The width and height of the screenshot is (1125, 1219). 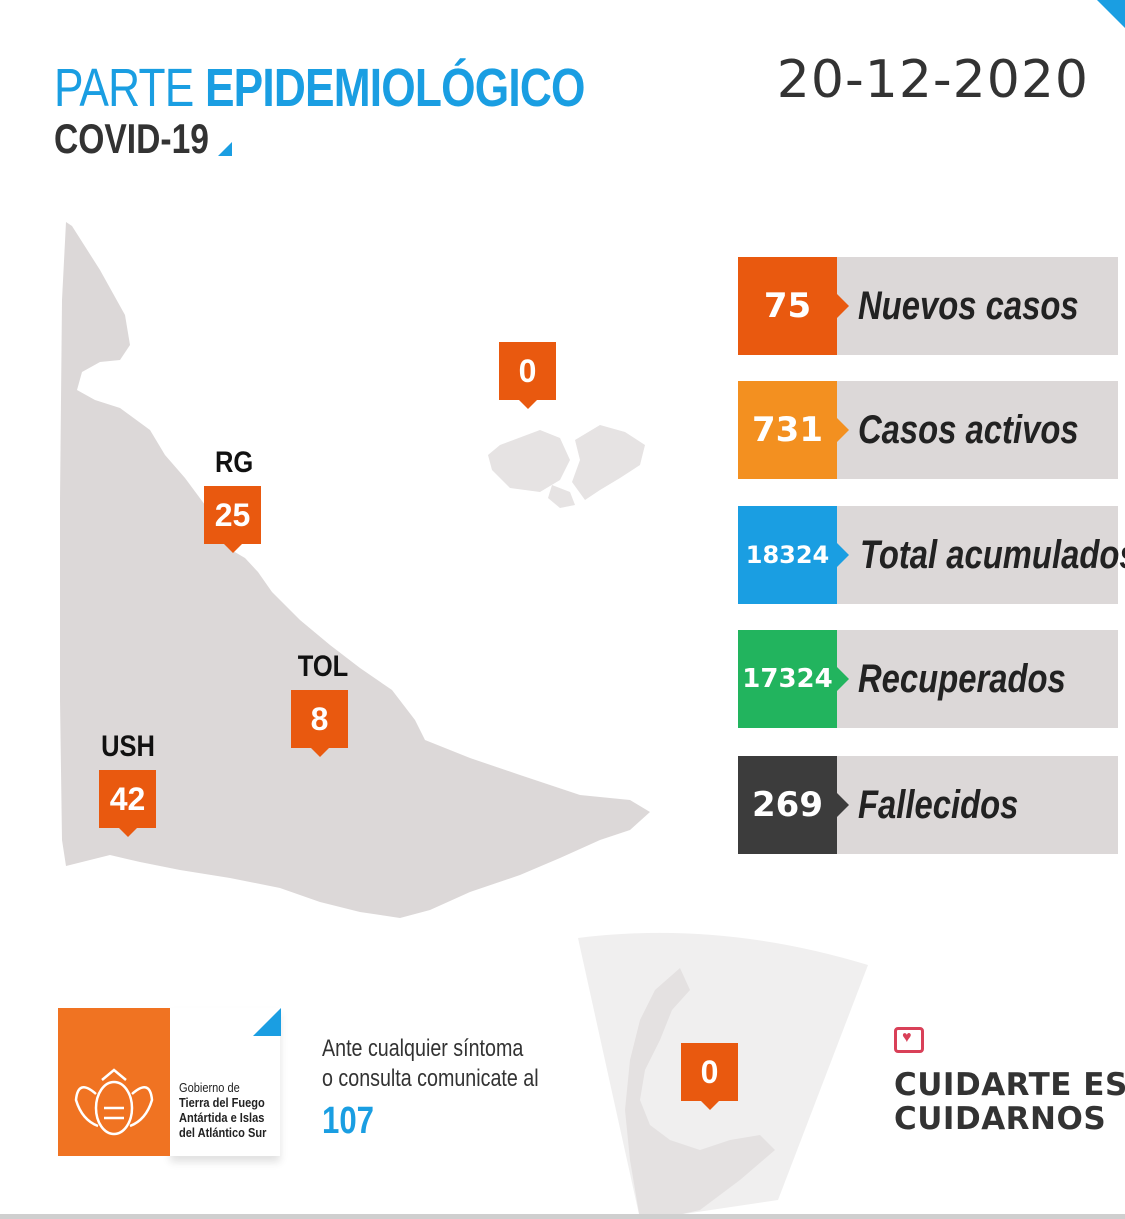 I want to click on contact-phone: 107, so click(x=348, y=1121).